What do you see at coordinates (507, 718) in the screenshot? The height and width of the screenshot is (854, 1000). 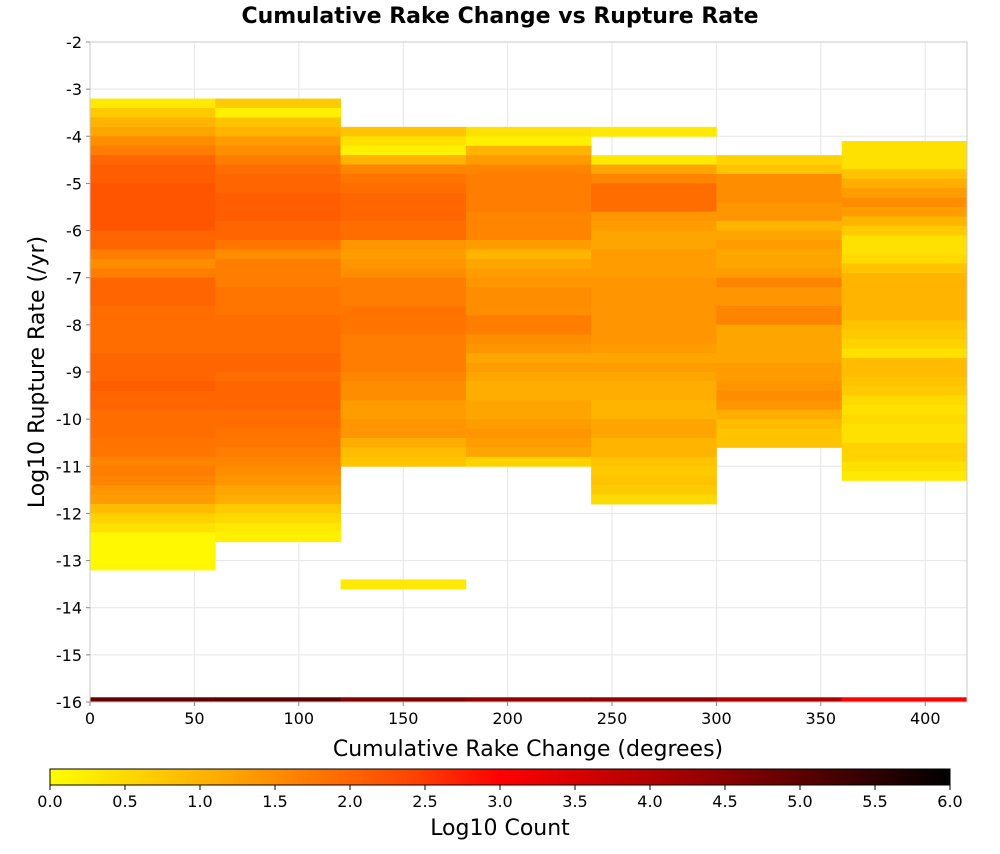 I see `x-tick-label: 200` at bounding box center [507, 718].